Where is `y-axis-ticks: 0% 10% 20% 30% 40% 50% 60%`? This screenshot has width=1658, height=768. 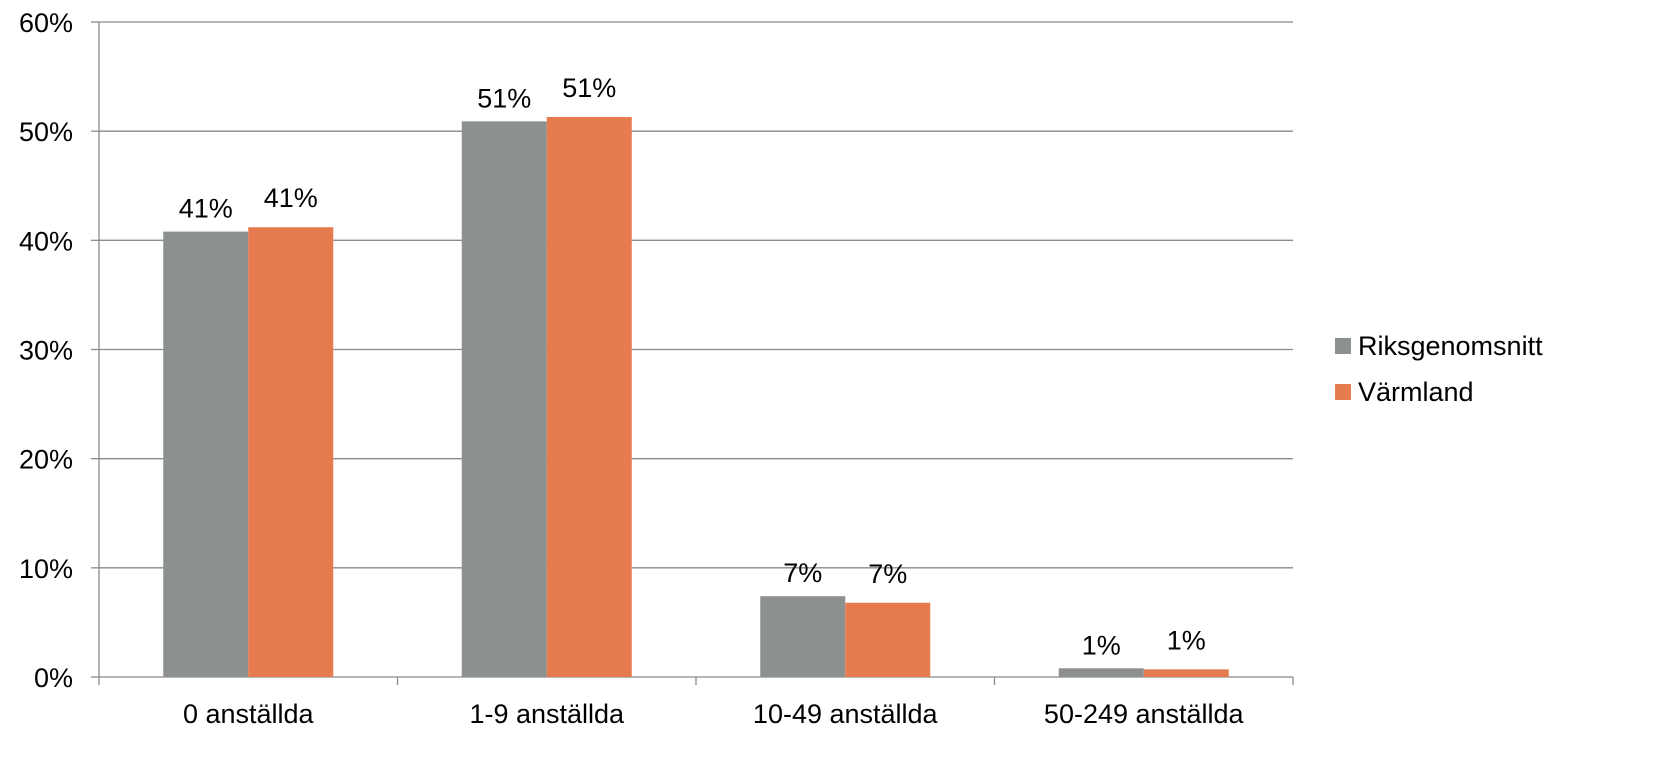 y-axis-ticks: 0% 10% 20% 30% 40% 50% 60% is located at coordinates (59, 350).